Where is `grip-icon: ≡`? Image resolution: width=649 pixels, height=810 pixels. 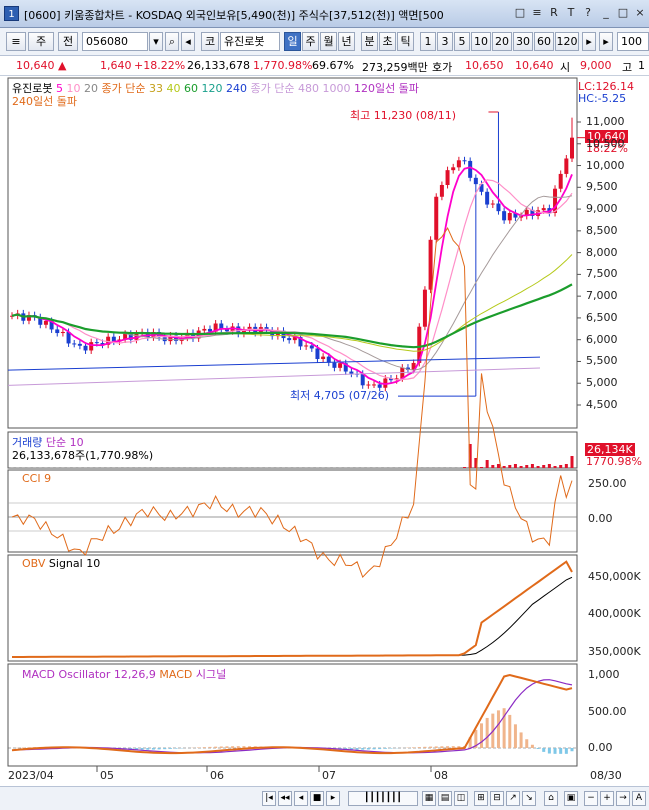 grip-icon: ≡ is located at coordinates (16, 41).